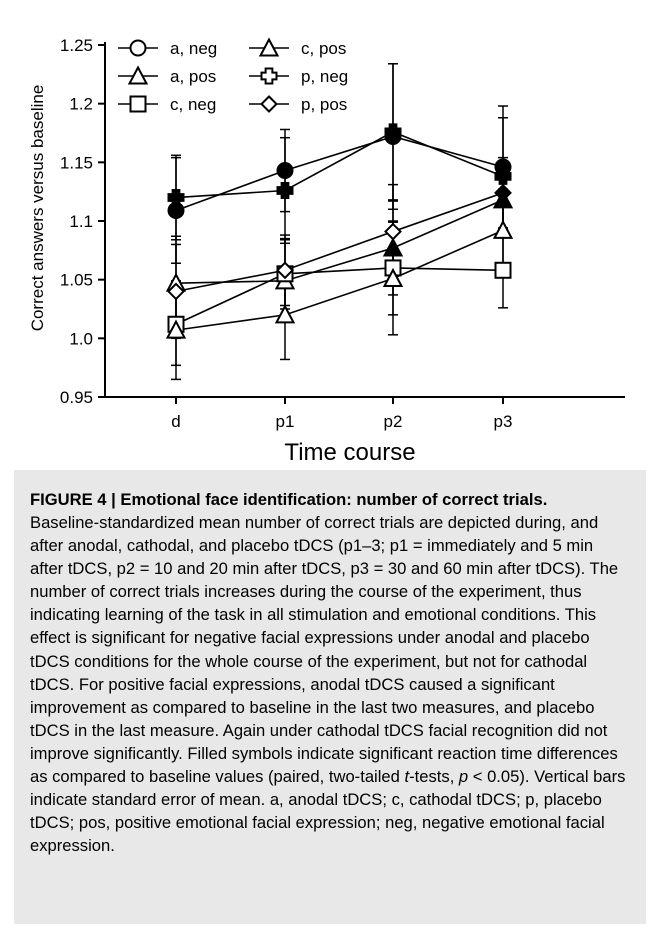  Describe the element at coordinates (193, 104) in the screenshot. I see `legend-label-c-neg: c, neg` at that location.